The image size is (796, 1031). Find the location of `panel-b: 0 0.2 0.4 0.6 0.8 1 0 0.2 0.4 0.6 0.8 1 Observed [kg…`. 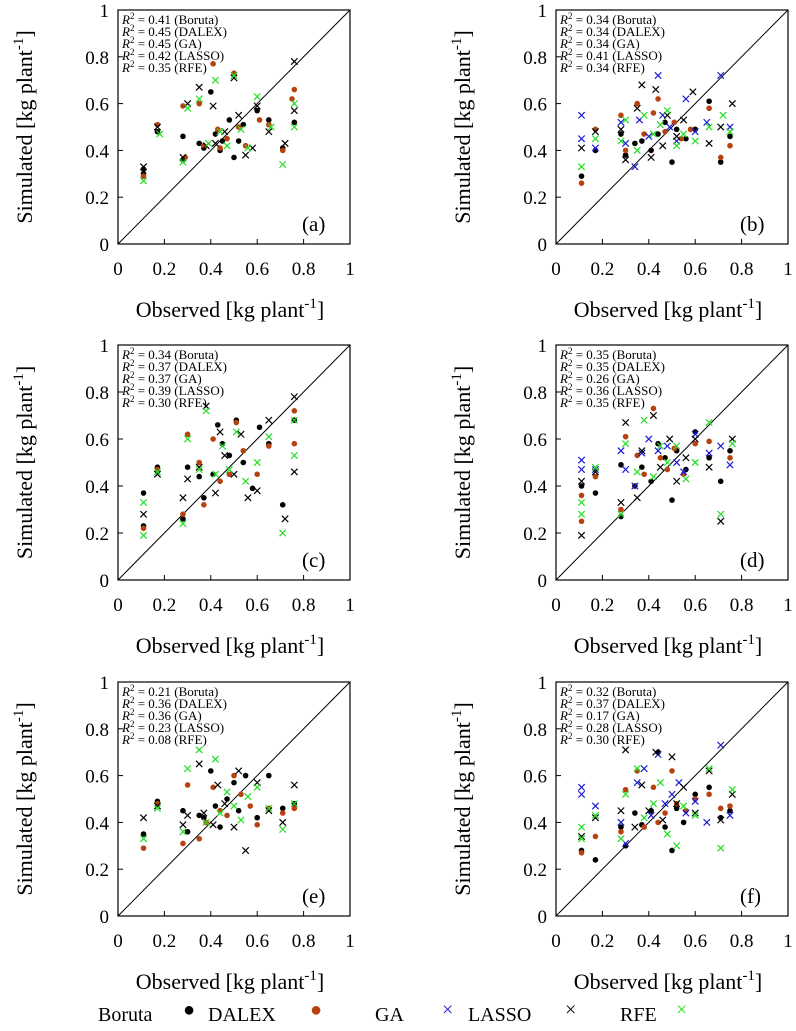

panel-b: 0 0.2 0.4 0.6 0.8 1 0 0.2 0.4 0.6 0.8 1 Observed [kg… is located at coordinates (621, 161).